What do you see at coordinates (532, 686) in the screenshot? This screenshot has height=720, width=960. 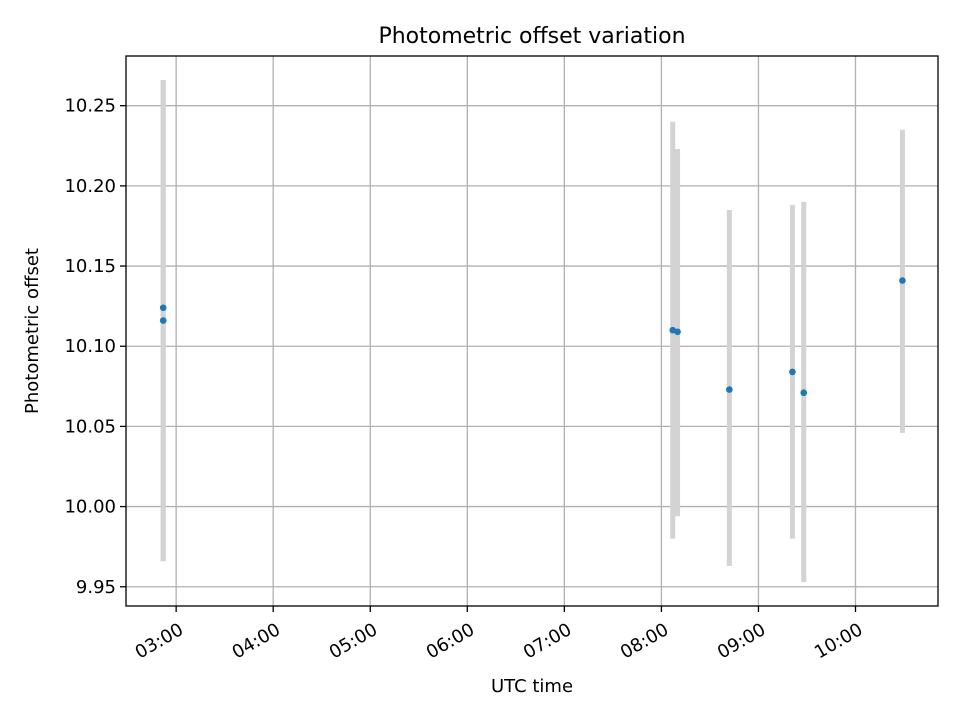 I see `x-axis-title: UTC time` at bounding box center [532, 686].